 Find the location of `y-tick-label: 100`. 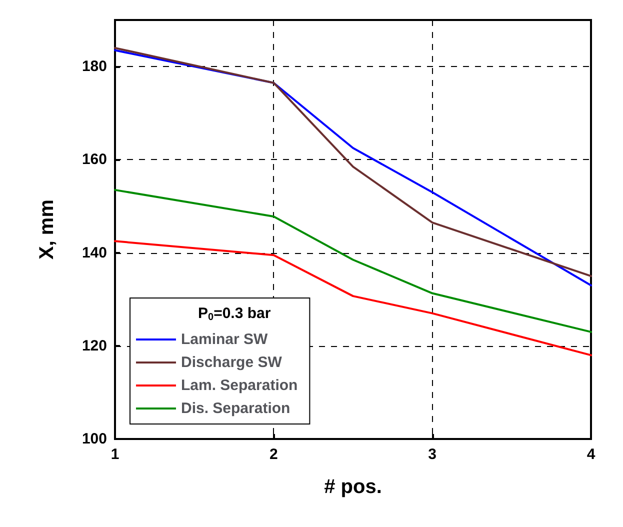

y-tick-label: 100 is located at coordinates (94, 439).